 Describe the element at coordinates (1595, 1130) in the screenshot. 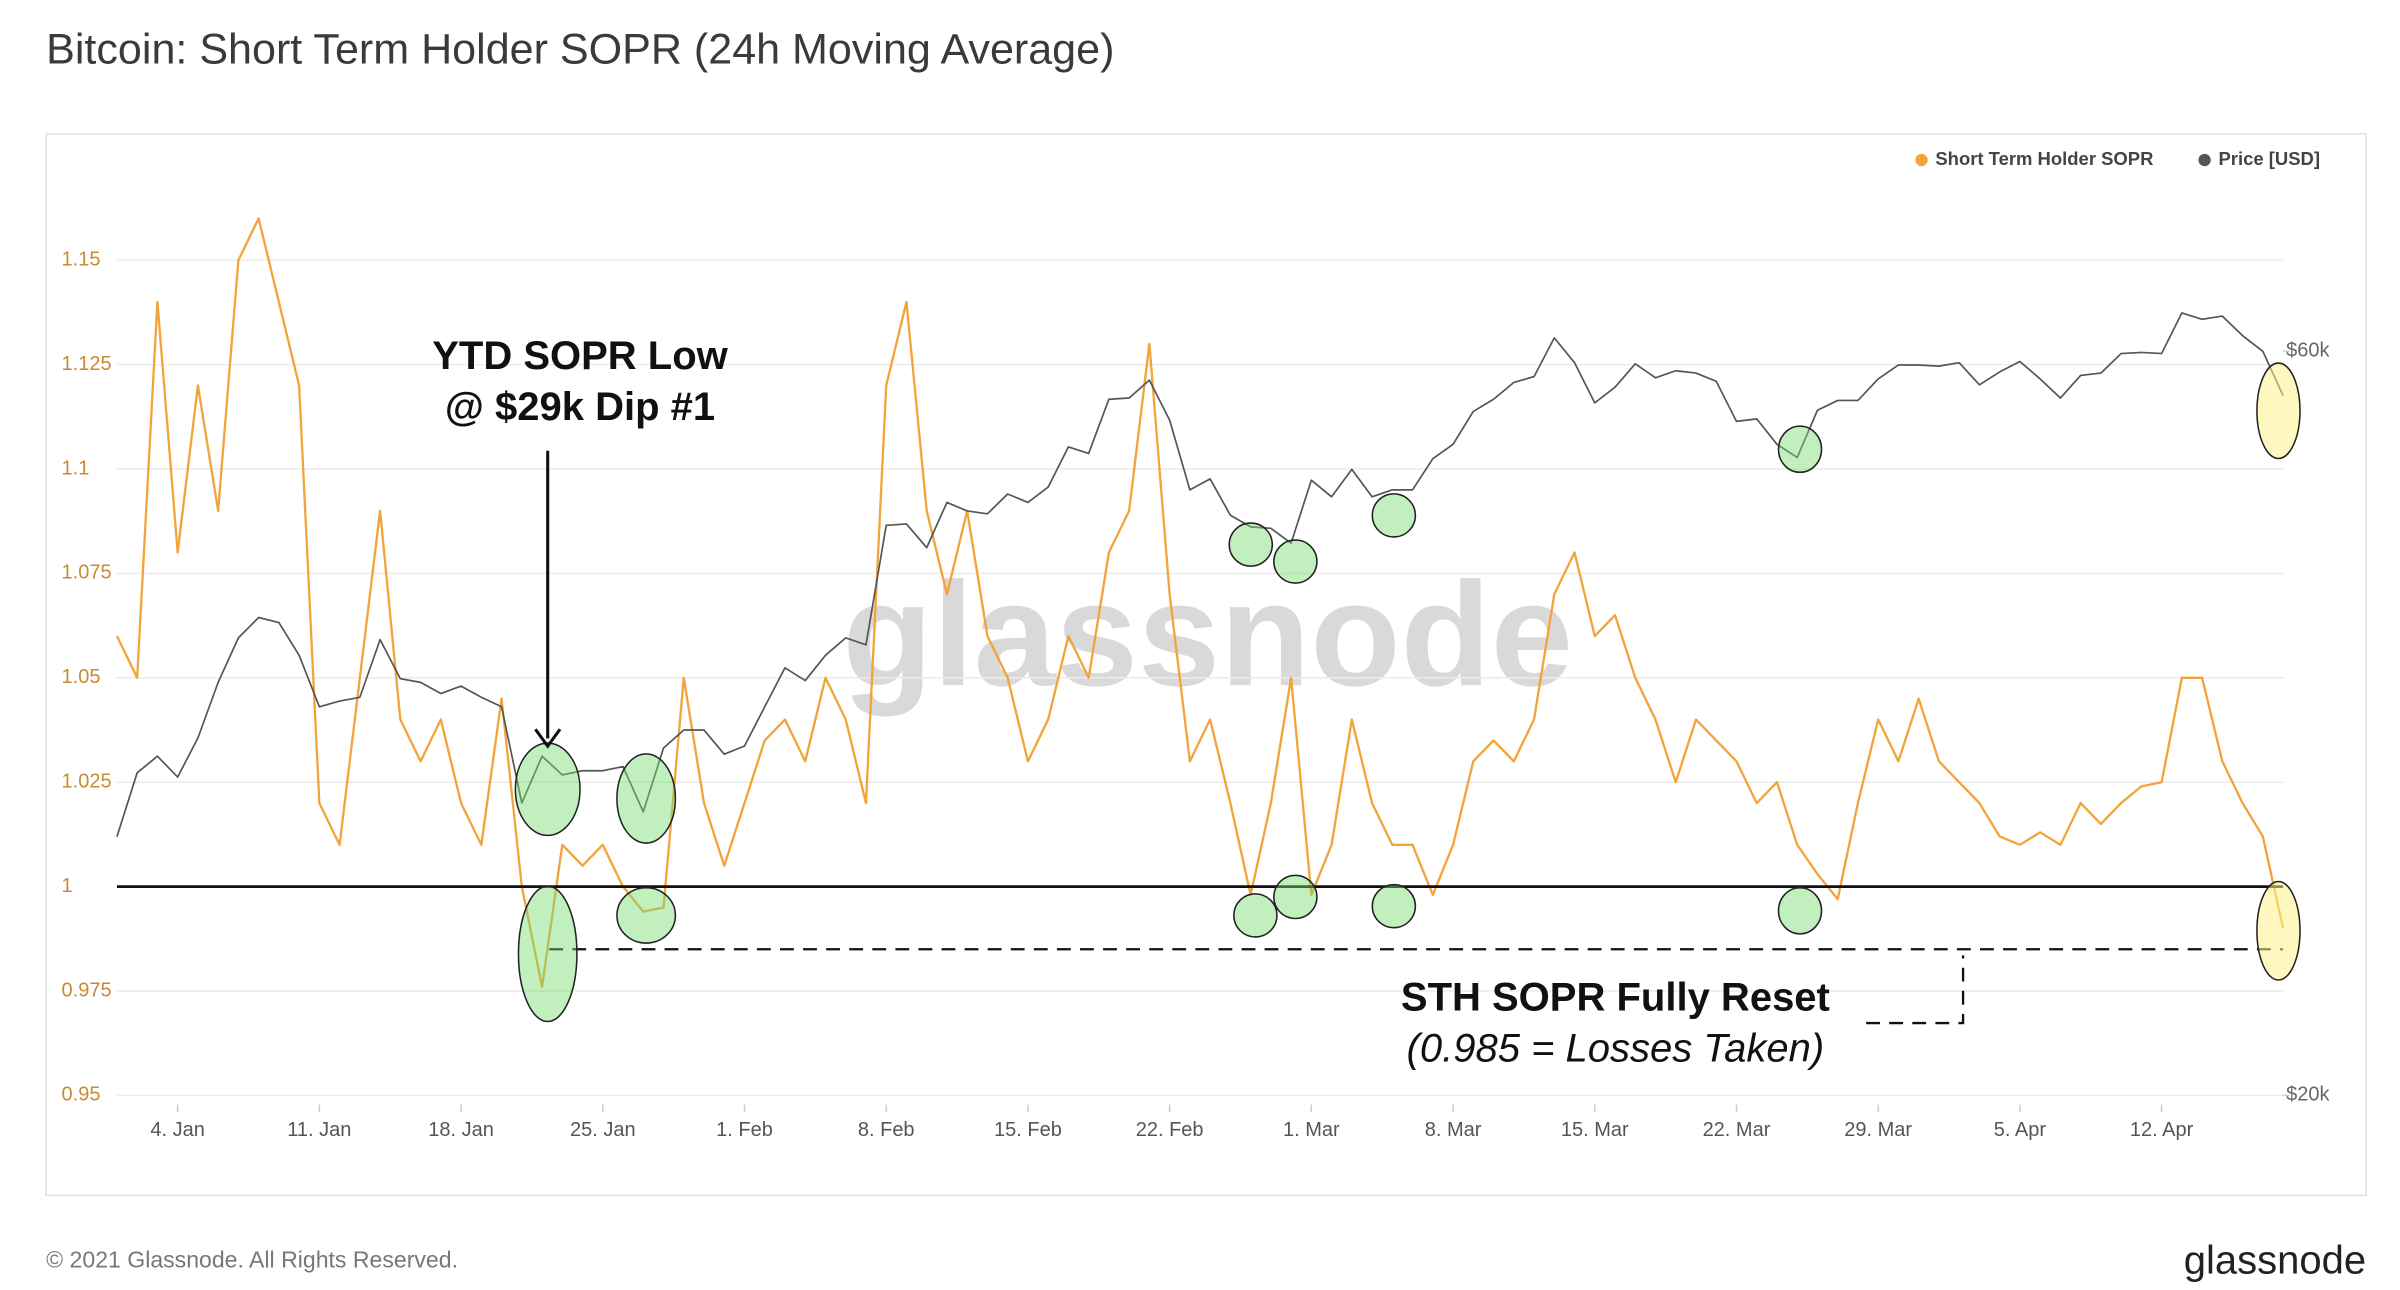

I see `x-tick-label: 15. Mar` at that location.